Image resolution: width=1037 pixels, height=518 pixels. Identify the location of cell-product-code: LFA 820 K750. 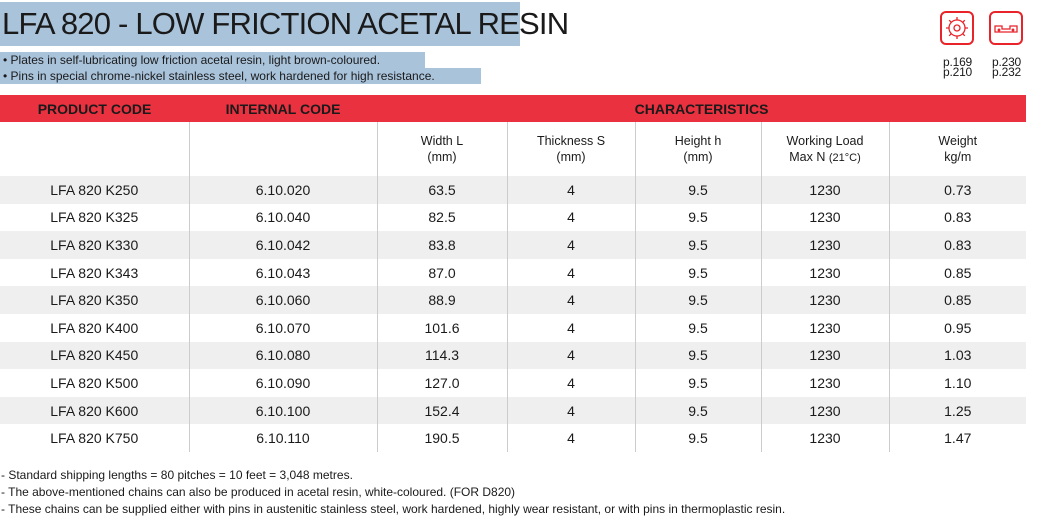
(95, 438).